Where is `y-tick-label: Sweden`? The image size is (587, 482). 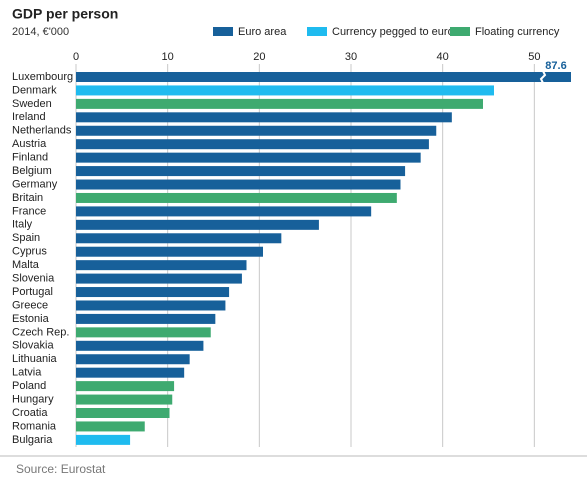
y-tick-label: Sweden is located at coordinates (32, 104).